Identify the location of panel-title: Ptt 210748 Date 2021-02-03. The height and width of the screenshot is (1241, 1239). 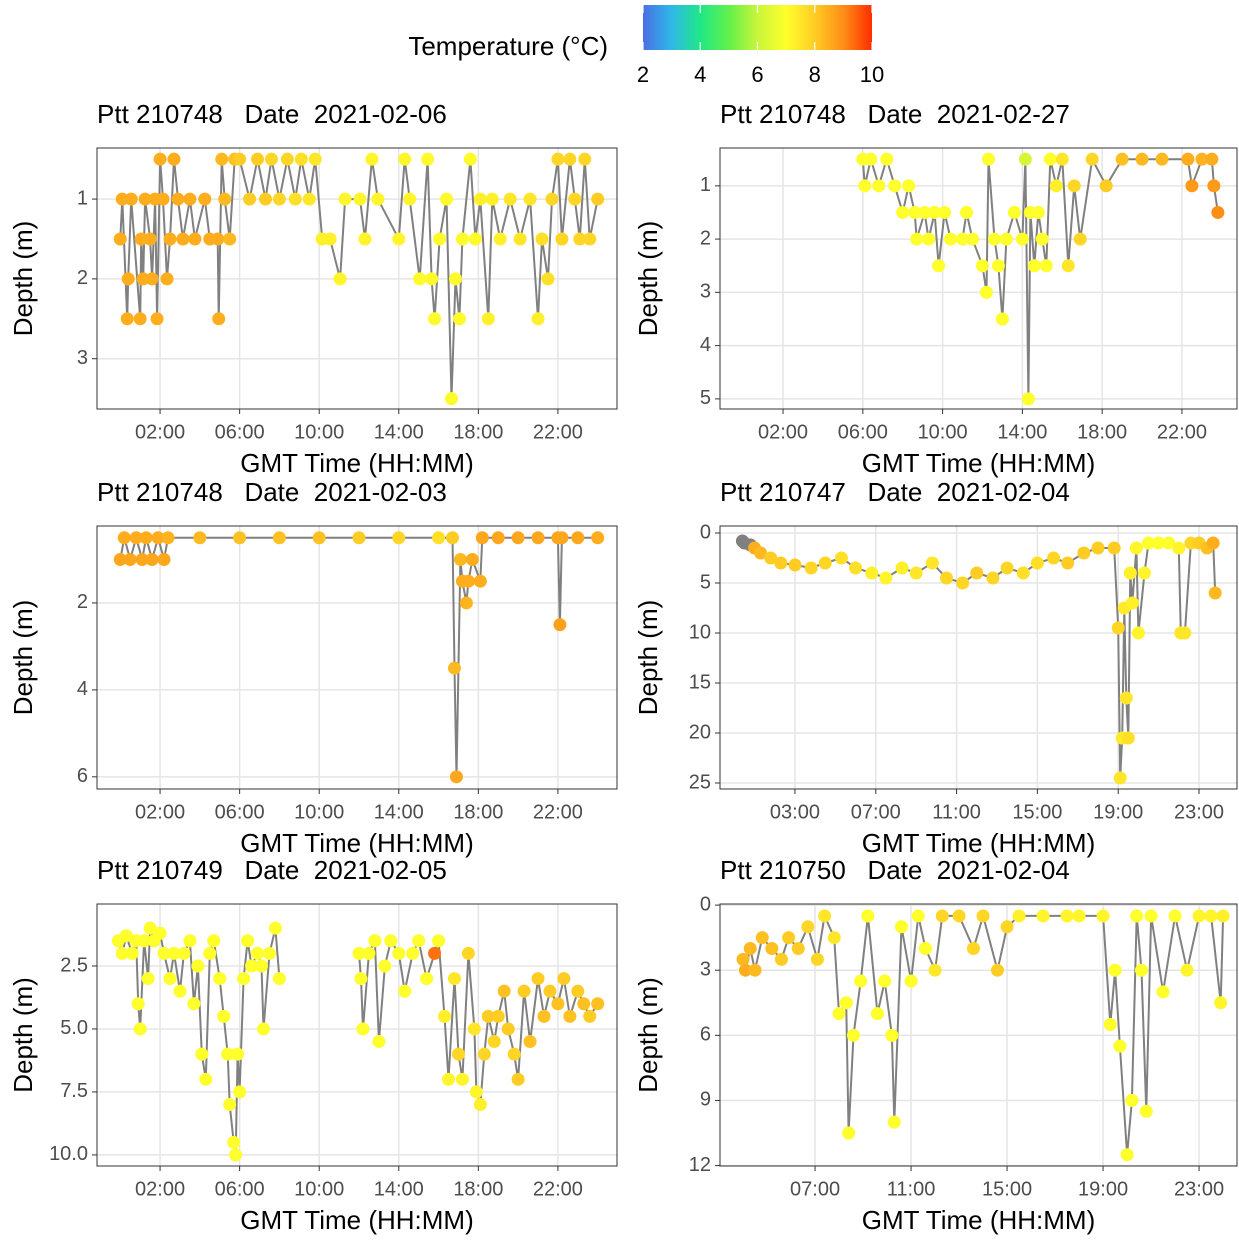
(272, 492).